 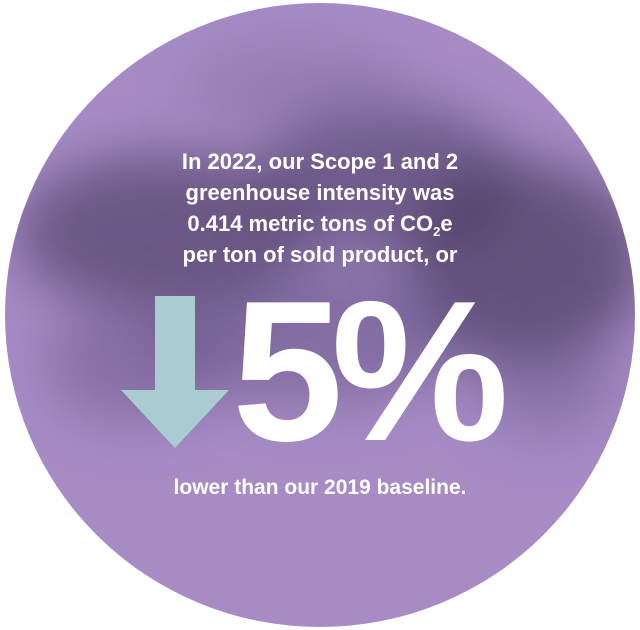 I want to click on arrow-down-icon, so click(x=175, y=372).